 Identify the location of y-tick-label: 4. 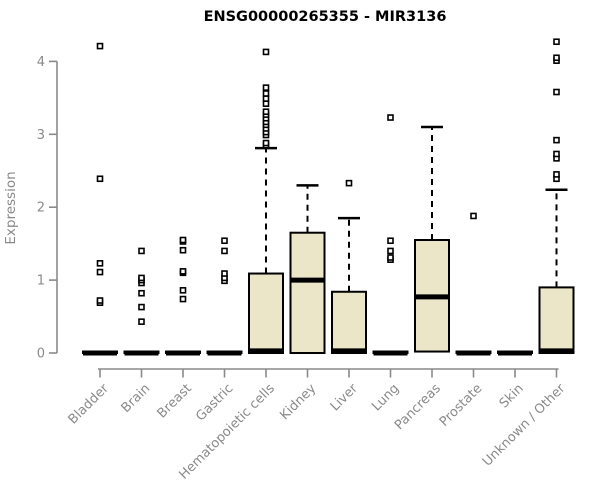
(41, 62).